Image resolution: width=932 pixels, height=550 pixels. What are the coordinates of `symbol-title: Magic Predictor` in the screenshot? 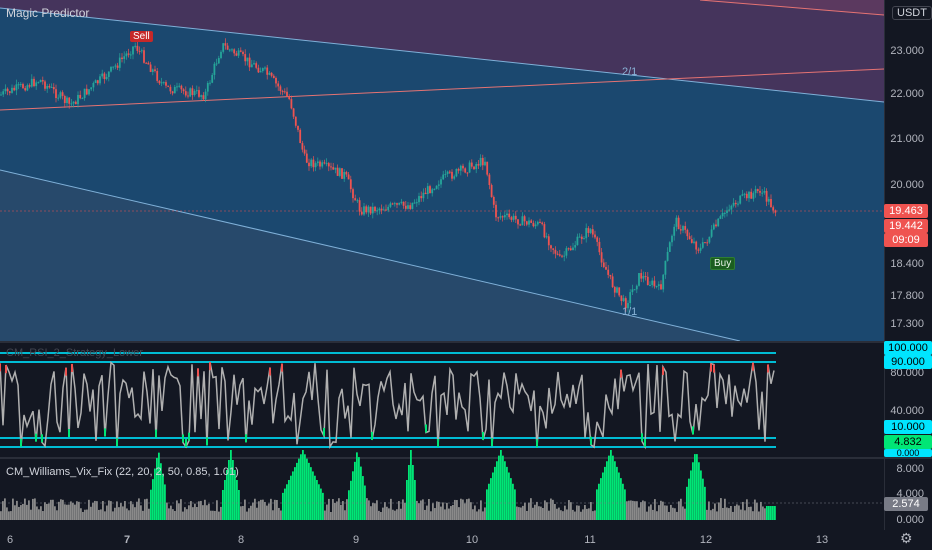 It's located at (48, 13).